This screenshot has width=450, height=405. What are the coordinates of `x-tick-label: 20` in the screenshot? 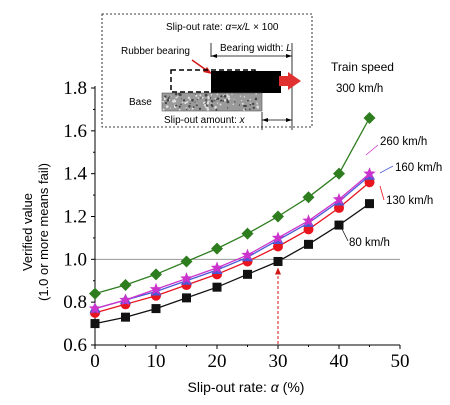 It's located at (217, 361).